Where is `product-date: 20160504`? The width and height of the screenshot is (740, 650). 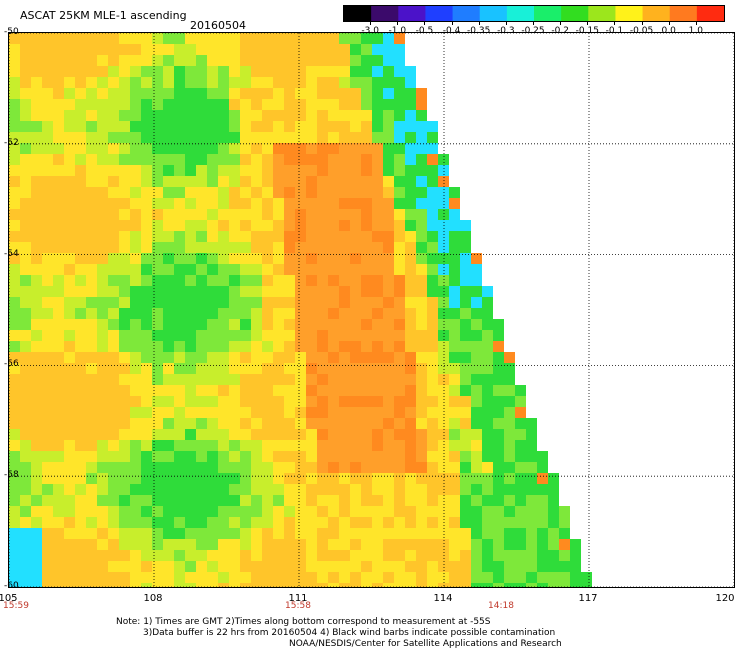
product-date: 20160504 is located at coordinates (218, 25).